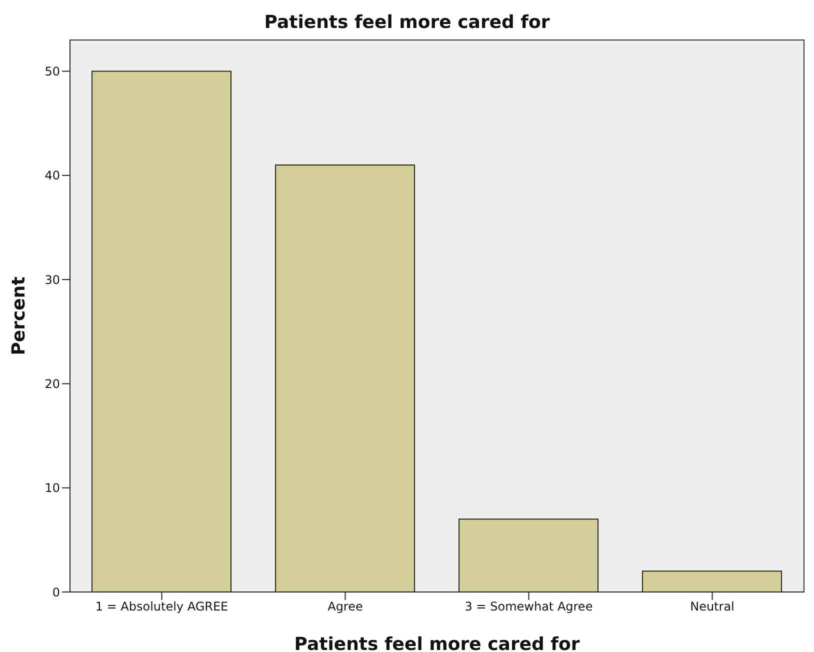  I want to click on chart-title: Patients feel more cared for, so click(407, 22).